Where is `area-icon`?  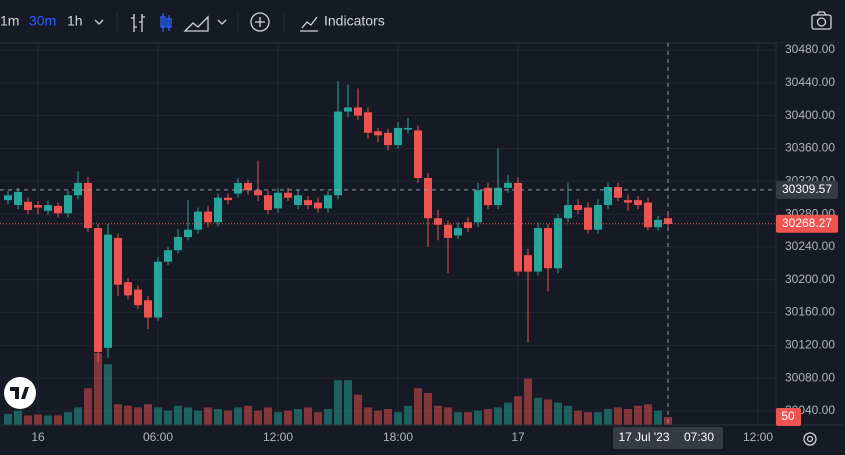
area-icon is located at coordinates (196, 23).